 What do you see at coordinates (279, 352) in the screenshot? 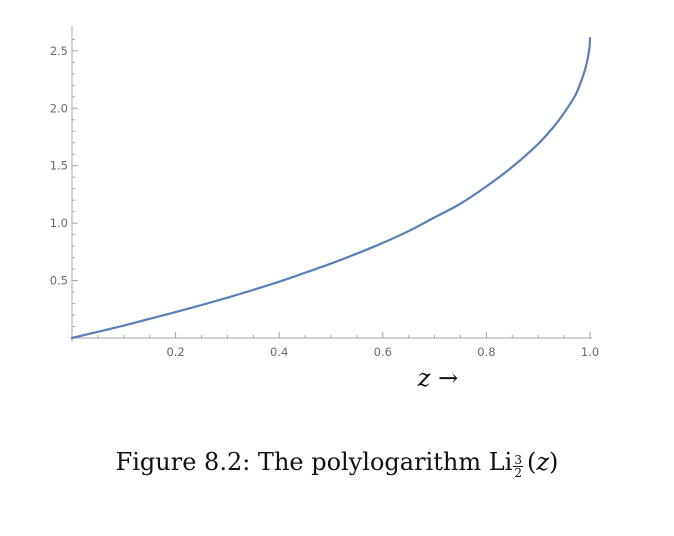
I see `x-tick-label: 0.4` at bounding box center [279, 352].